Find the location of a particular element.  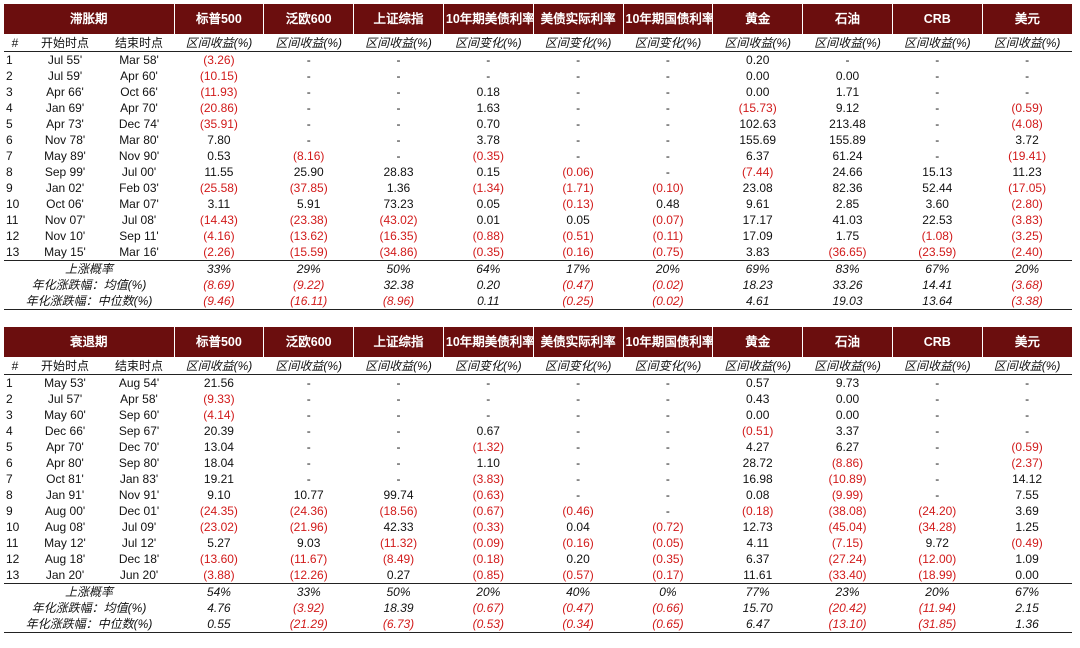

start-date: Apr 73' is located at coordinates (65, 124).